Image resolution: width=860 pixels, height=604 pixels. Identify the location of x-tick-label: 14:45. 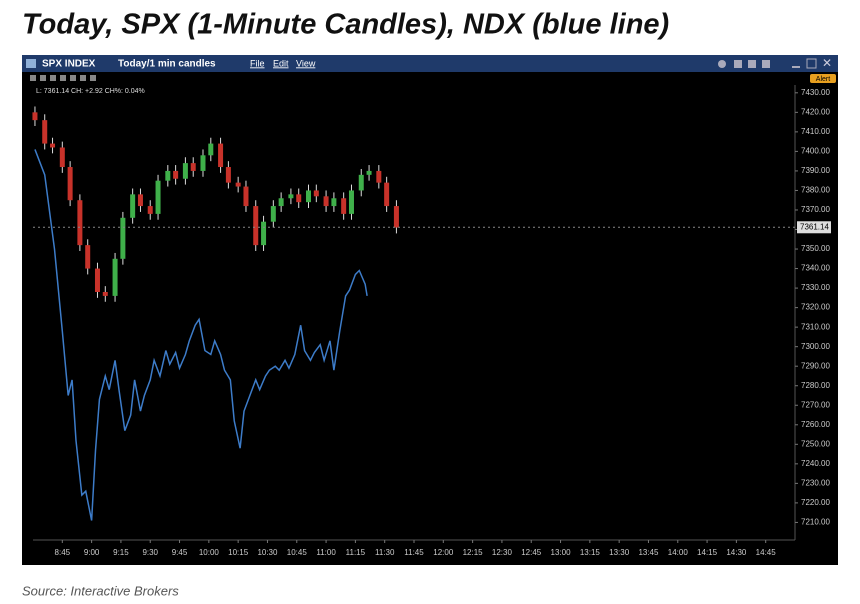
(766, 552).